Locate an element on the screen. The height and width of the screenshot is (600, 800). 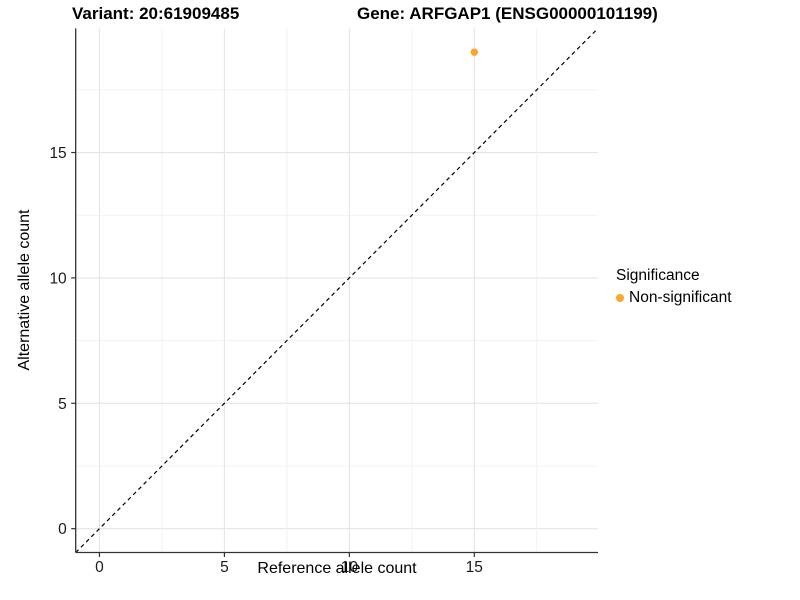
y-axis-label: Alternative allele count is located at coordinates (24, 290).